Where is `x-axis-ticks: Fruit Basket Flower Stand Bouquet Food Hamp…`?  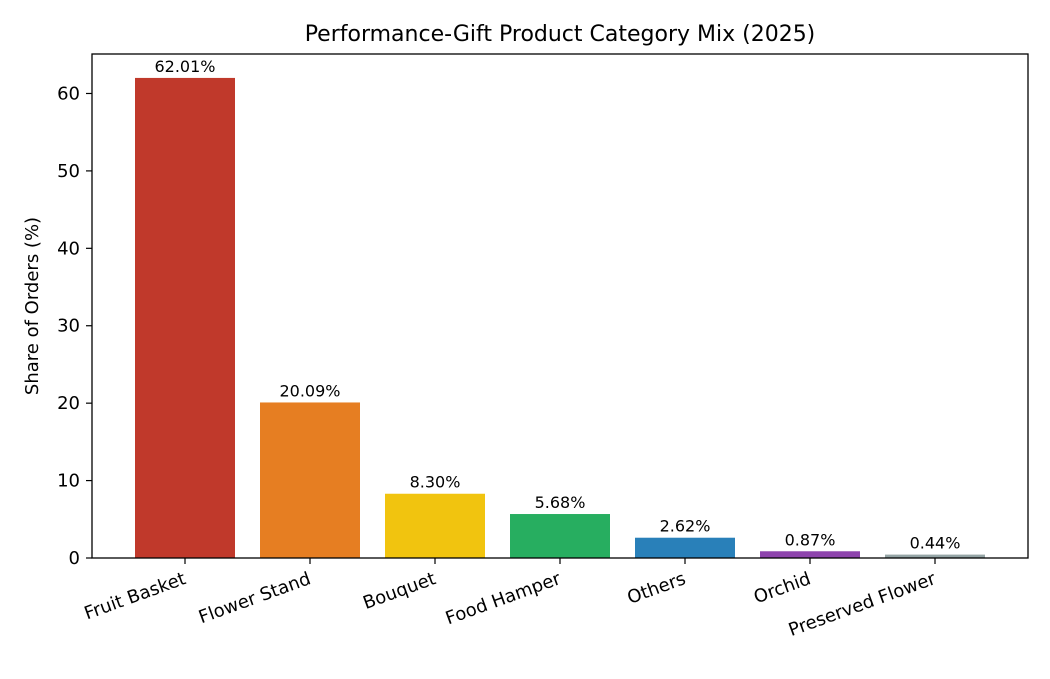 x-axis-ticks: Fruit Basket Flower Stand Bouquet Food Hamp… is located at coordinates (510, 599).